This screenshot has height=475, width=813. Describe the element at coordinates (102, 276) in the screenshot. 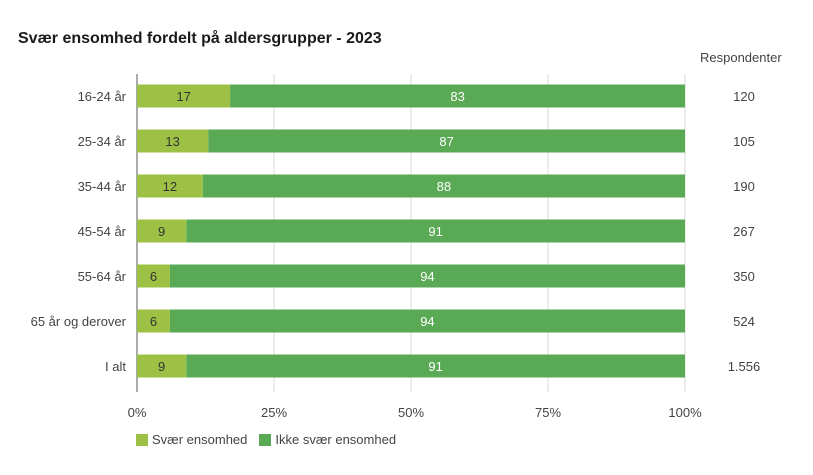

I see `category-label-4: 55-64 år` at that location.